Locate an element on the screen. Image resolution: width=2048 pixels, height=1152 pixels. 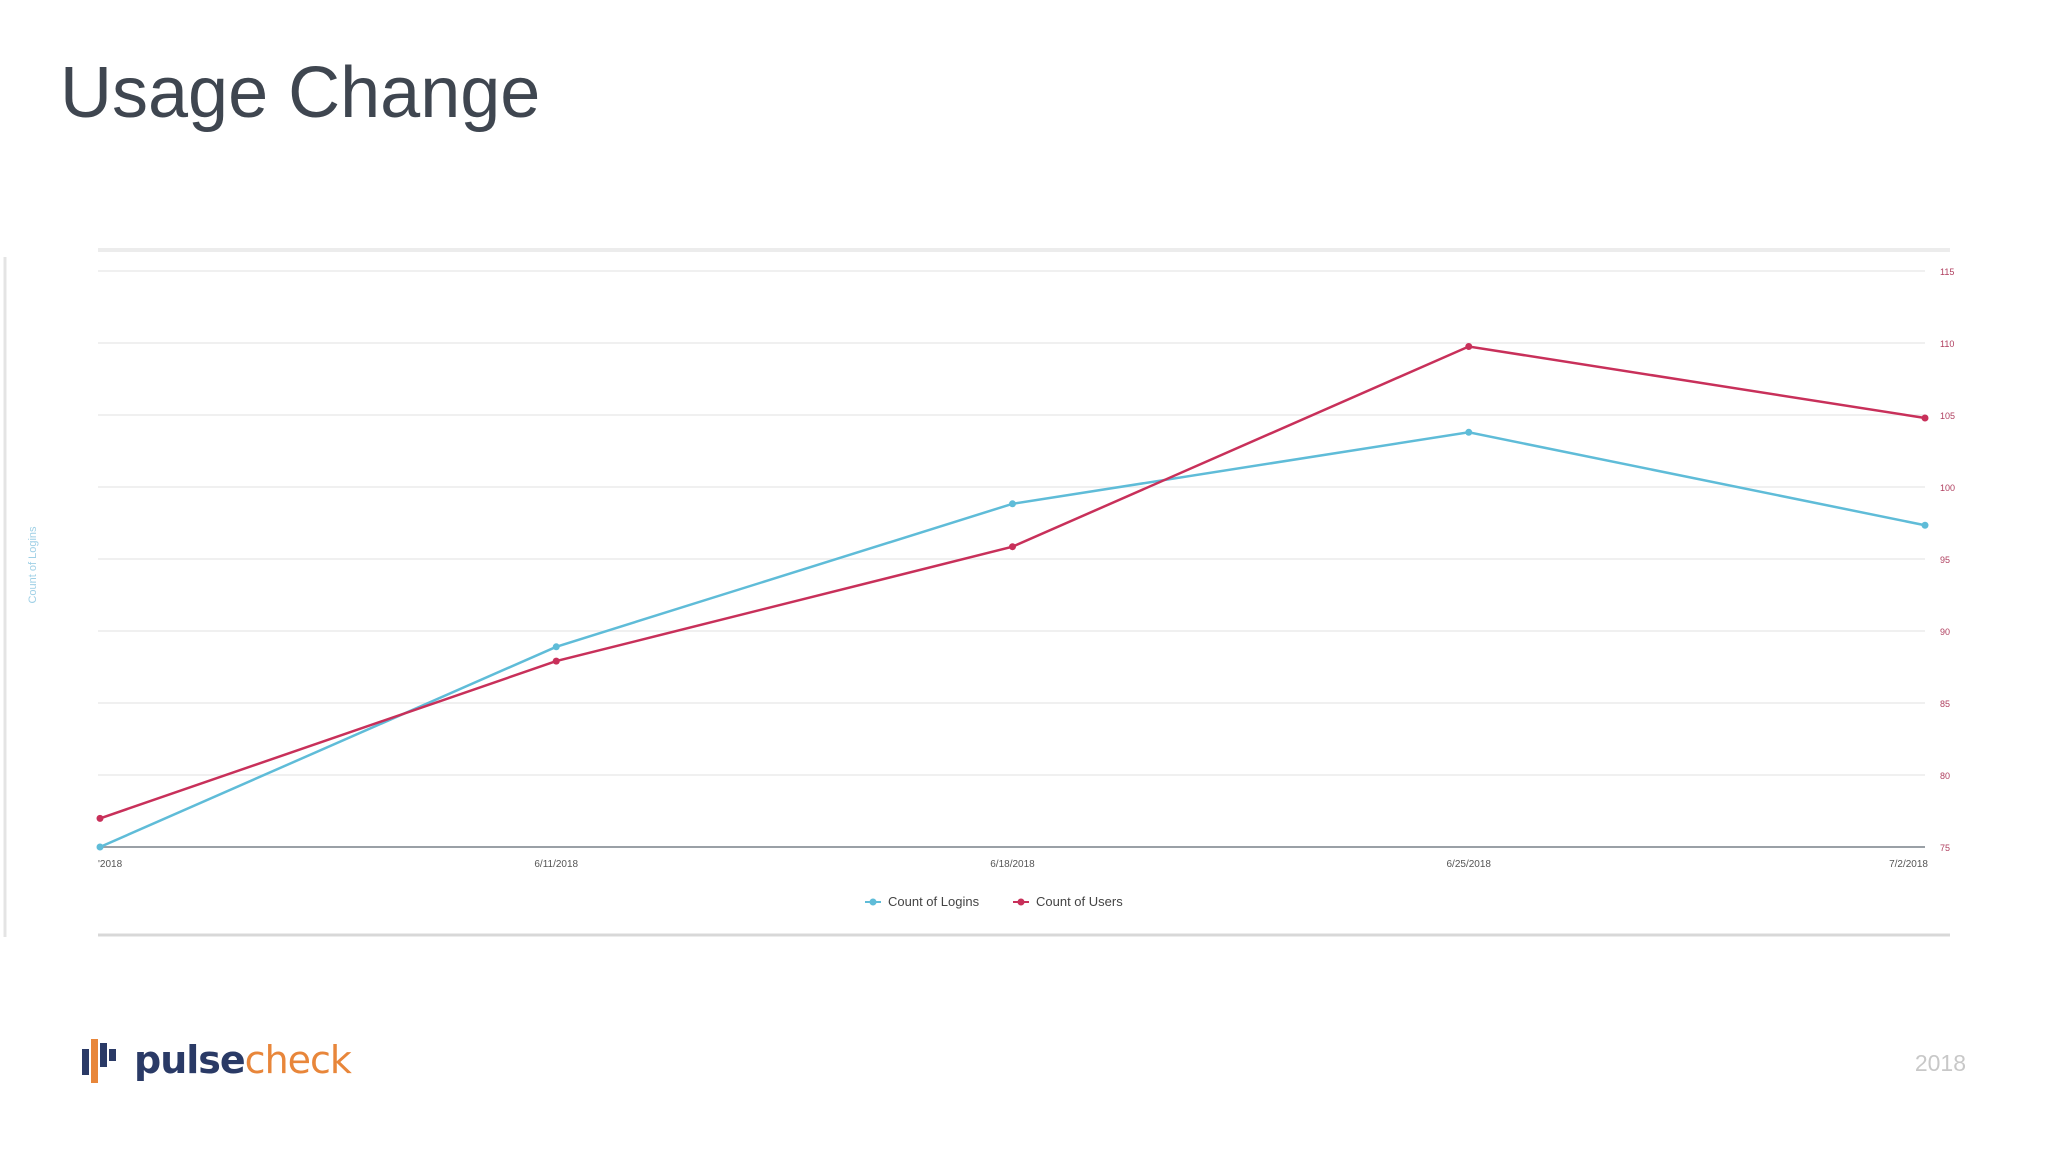
right-axis-tick-label: 95 is located at coordinates (1945, 560).